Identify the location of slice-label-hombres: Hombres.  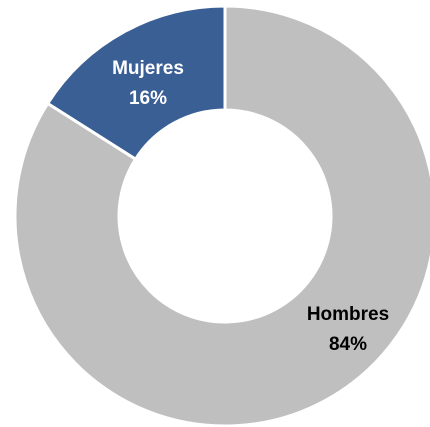
(348, 314).